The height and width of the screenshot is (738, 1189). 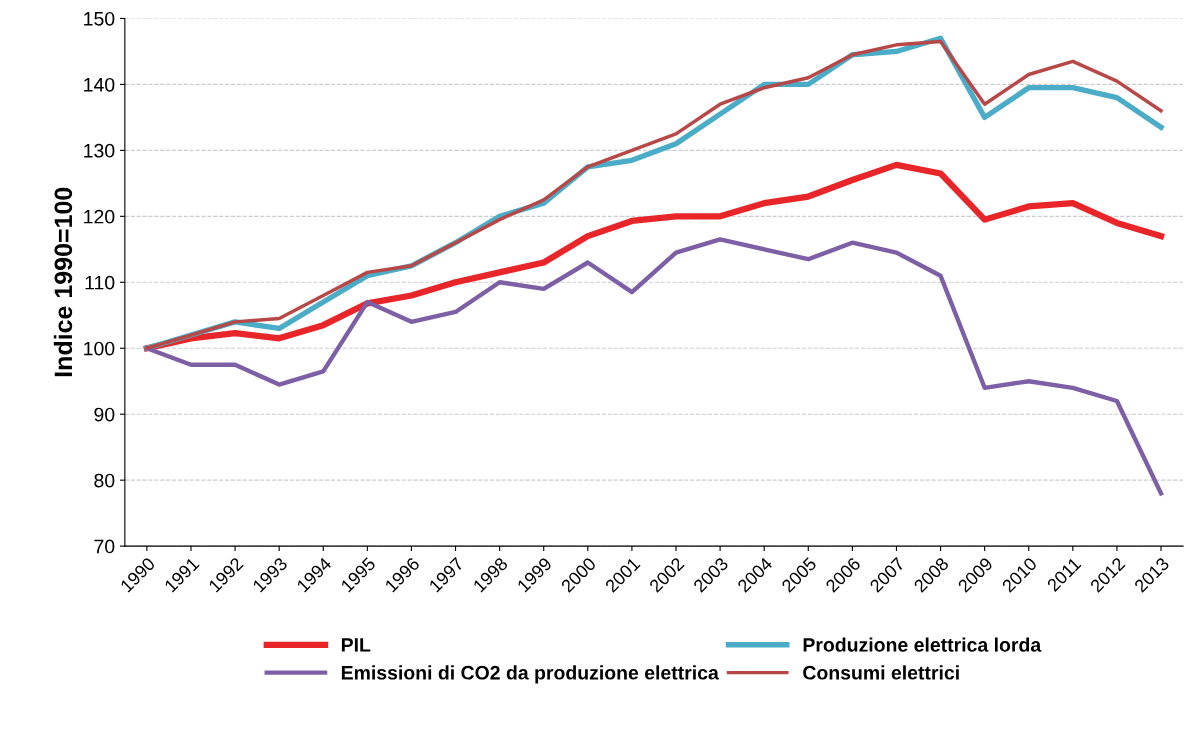 What do you see at coordinates (99, 216) in the screenshot?
I see `y-tick-label: 120` at bounding box center [99, 216].